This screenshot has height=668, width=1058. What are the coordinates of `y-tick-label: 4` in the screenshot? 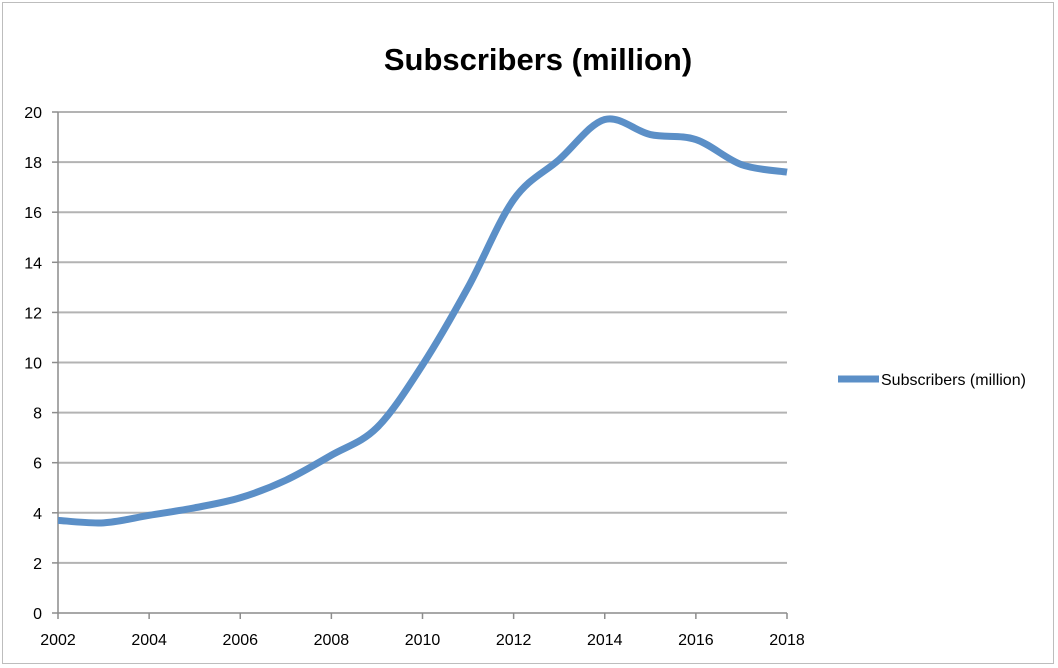 It's located at (37, 514).